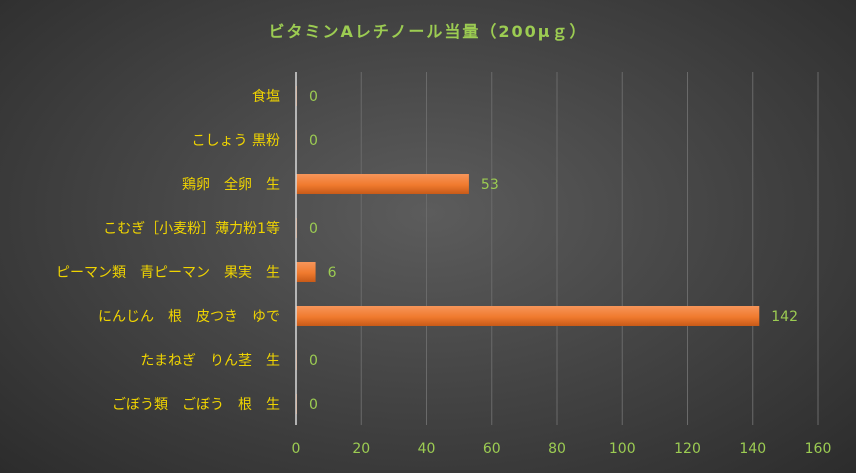  I want to click on chart-title: ビタミンAレチノール当量（200μｇ）, so click(428, 31).